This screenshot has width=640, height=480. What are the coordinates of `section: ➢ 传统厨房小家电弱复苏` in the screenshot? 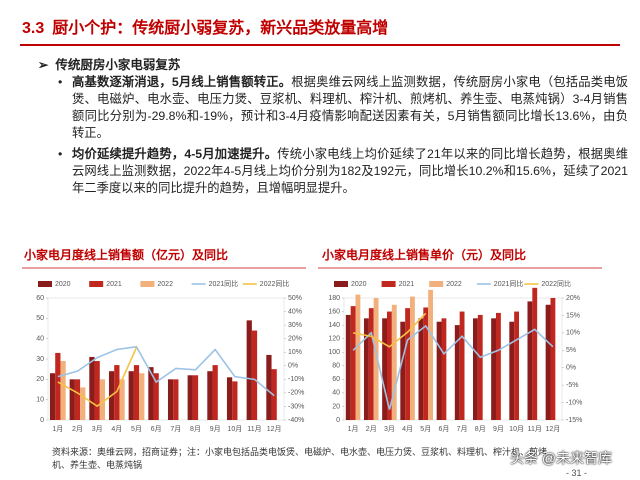 It's located at (109, 65).